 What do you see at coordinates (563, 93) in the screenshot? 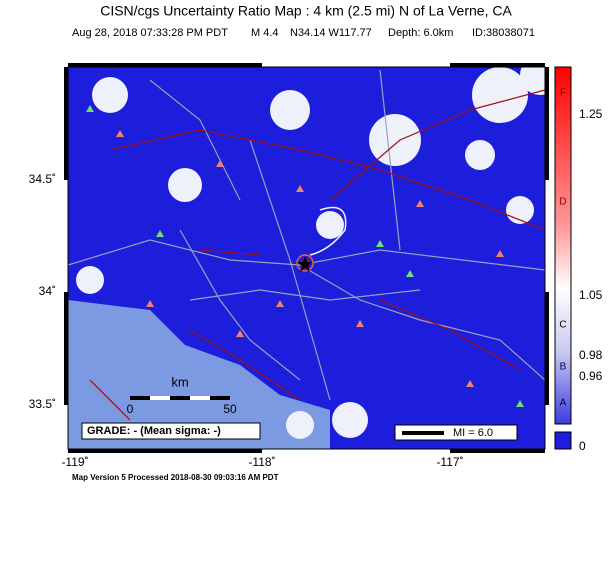
I see `grade-letter: F` at bounding box center [563, 93].